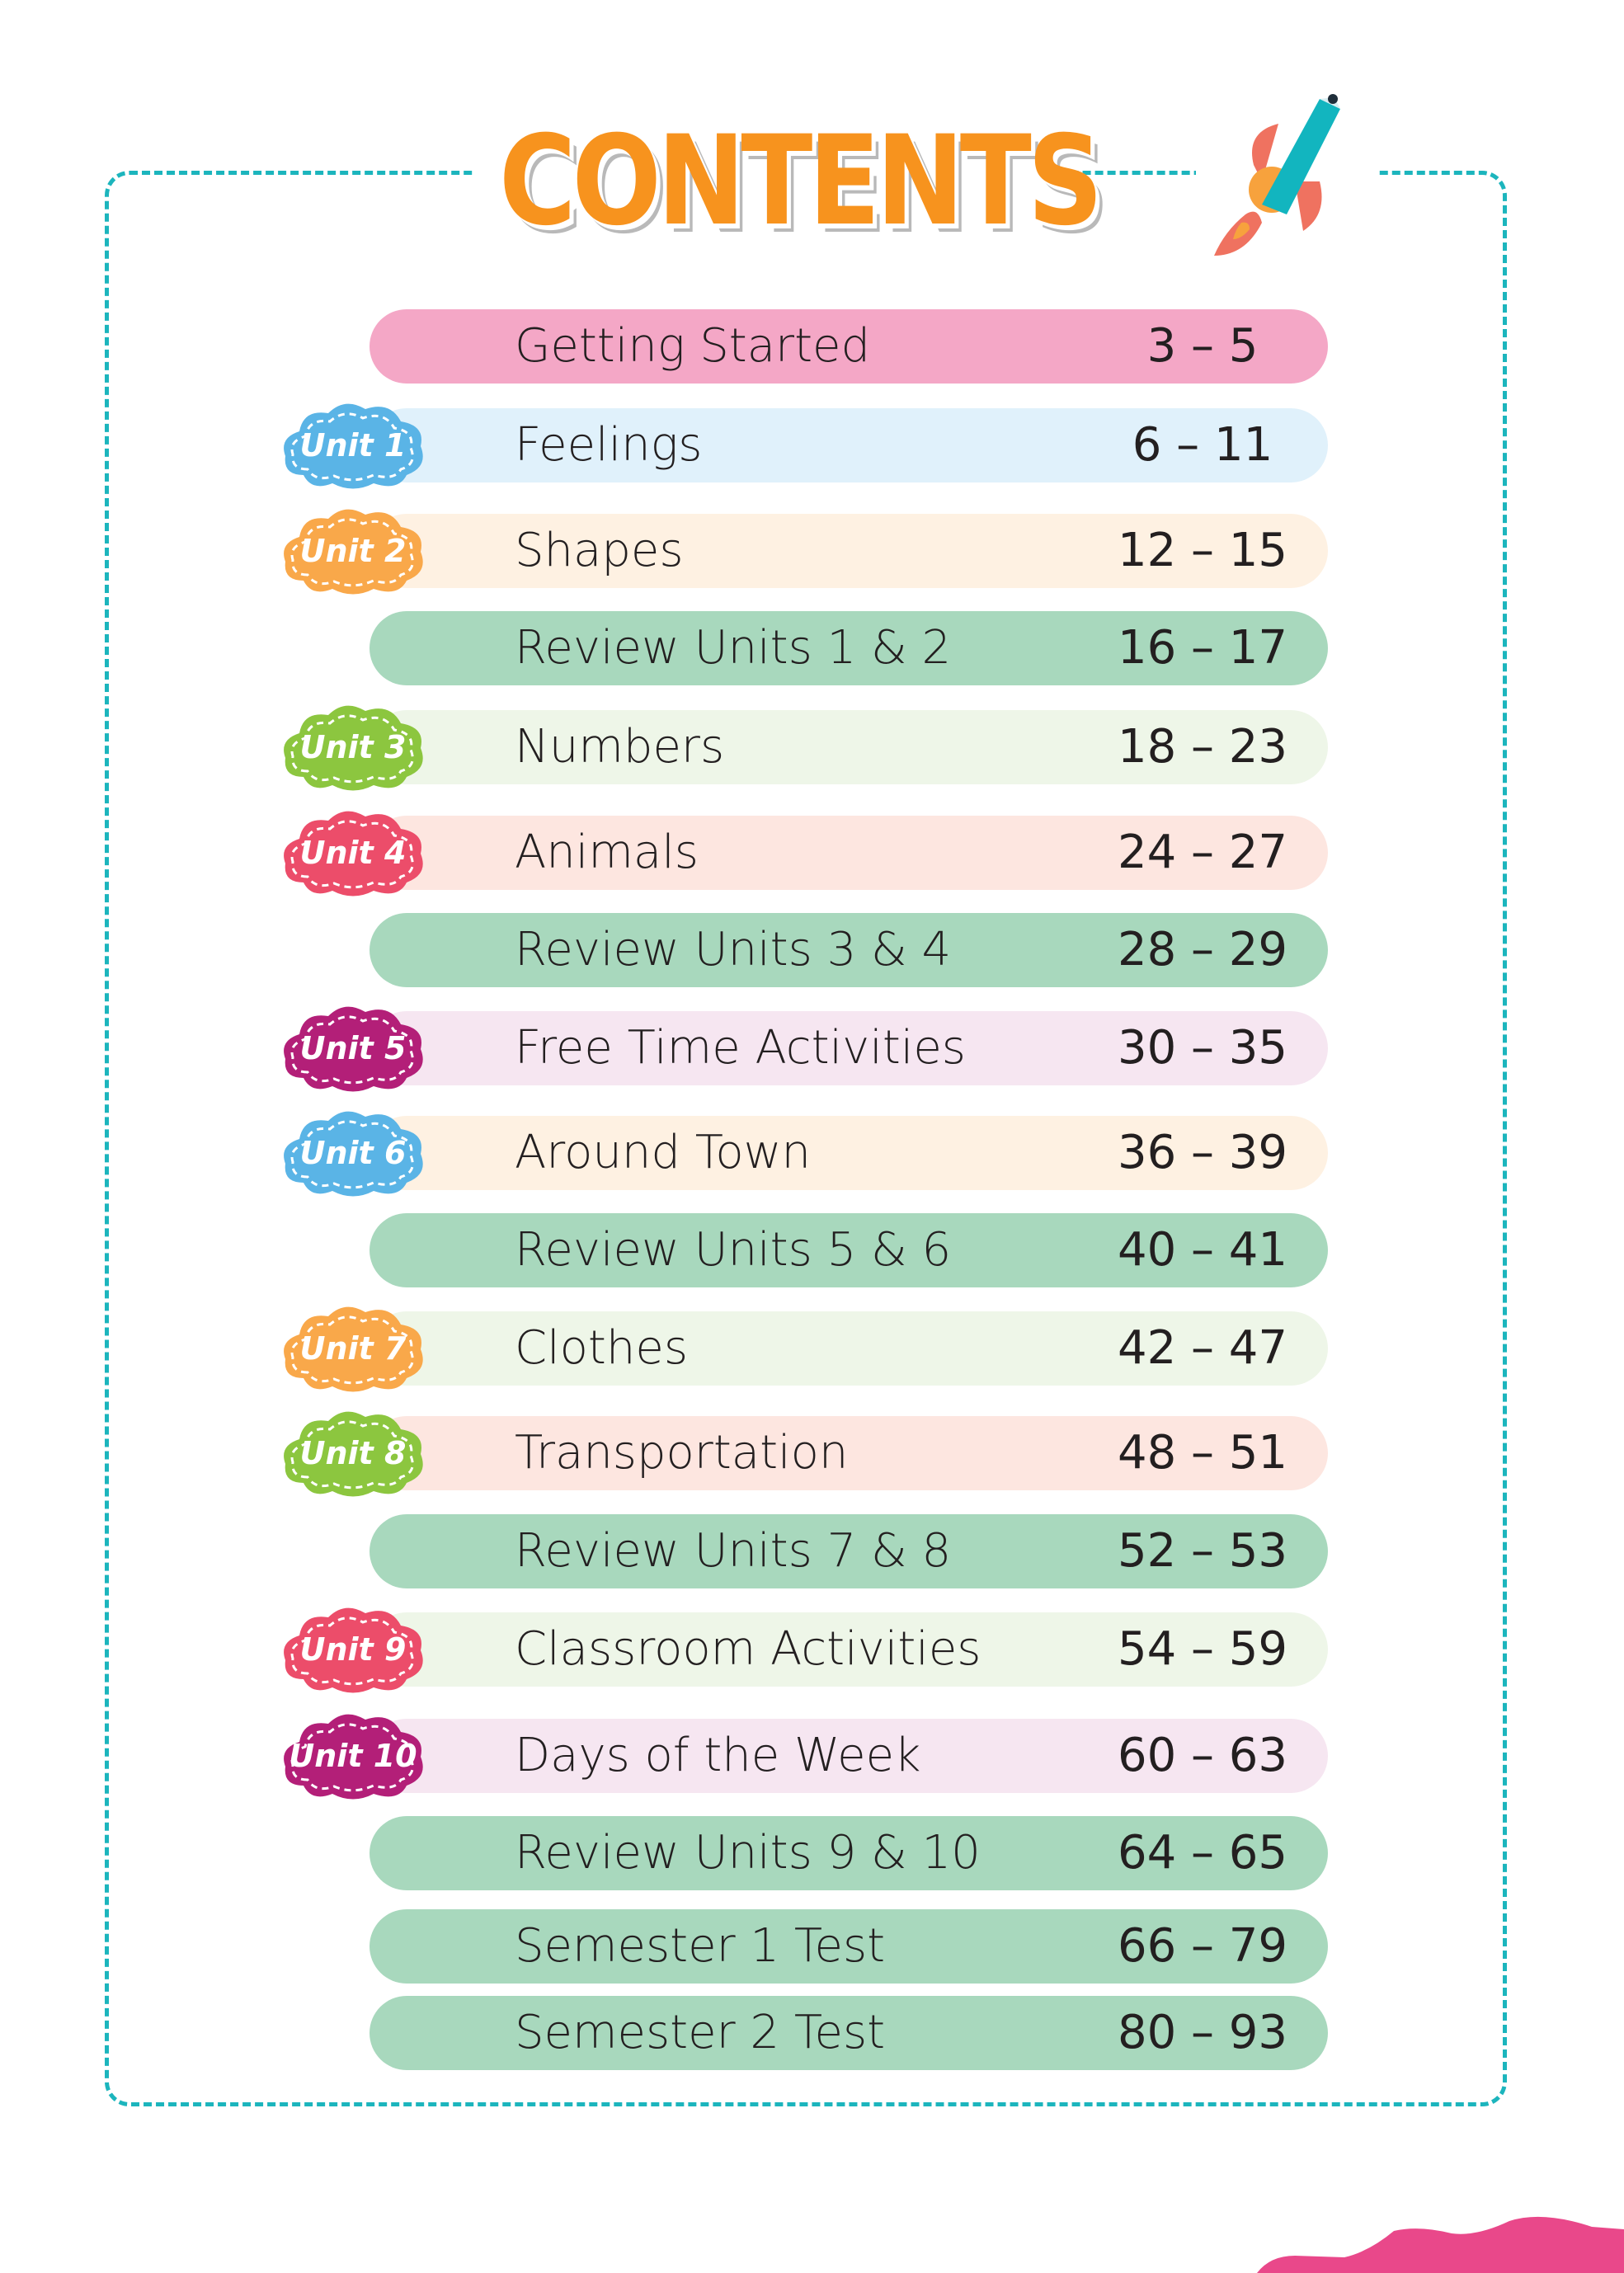 The image size is (1624, 2273). I want to click on contents-row: Semester 2 Test 80 – 93, so click(849, 2033).